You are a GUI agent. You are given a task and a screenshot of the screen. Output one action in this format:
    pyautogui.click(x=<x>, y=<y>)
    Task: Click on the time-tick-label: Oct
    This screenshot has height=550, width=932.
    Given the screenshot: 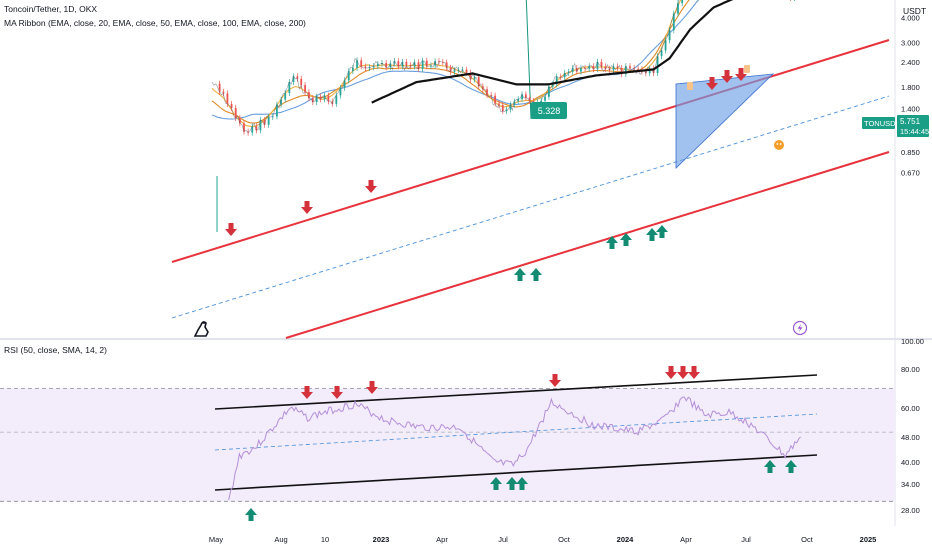 What is the action you would take?
    pyautogui.click(x=564, y=539)
    